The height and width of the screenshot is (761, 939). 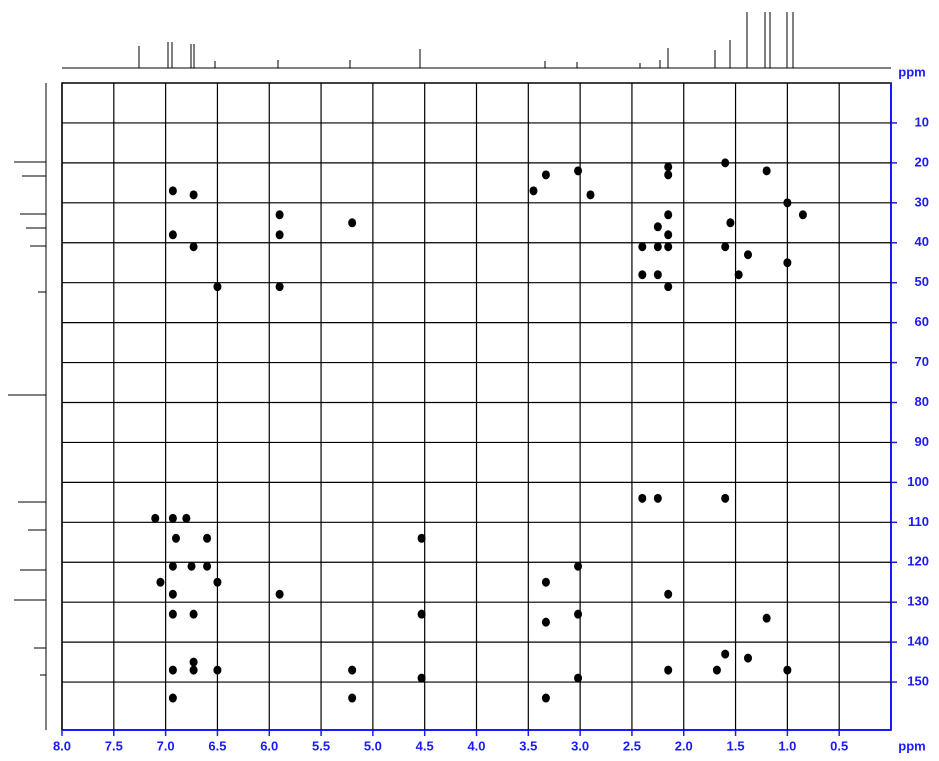 What do you see at coordinates (114, 745) in the screenshot?
I see `x-tick-label: 7.5` at bounding box center [114, 745].